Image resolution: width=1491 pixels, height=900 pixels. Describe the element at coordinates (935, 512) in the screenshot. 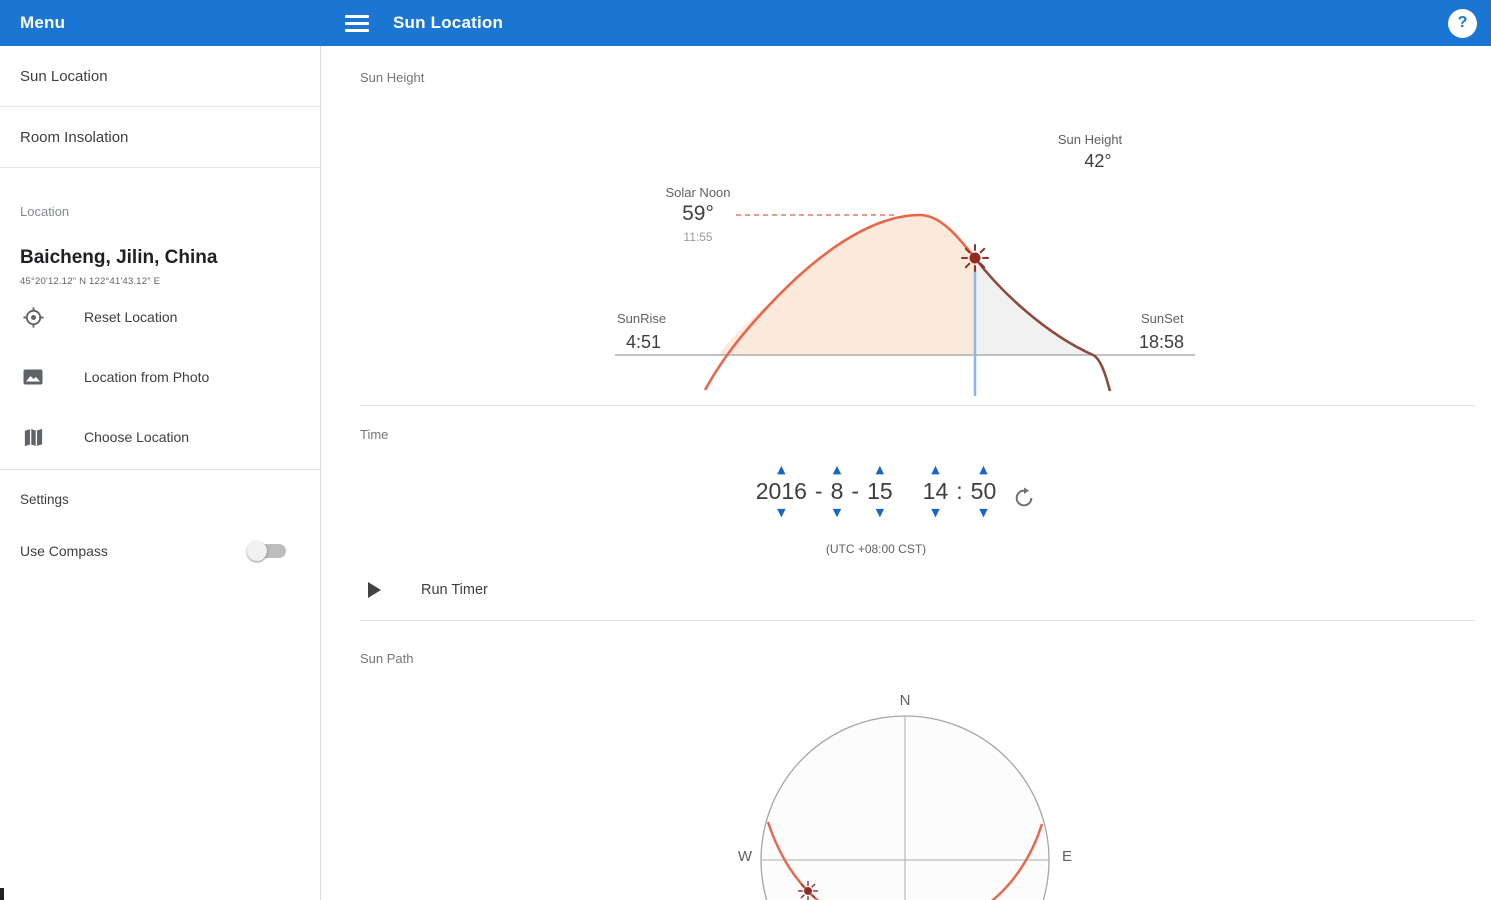

I see `hour-down-arrow: ▼` at that location.